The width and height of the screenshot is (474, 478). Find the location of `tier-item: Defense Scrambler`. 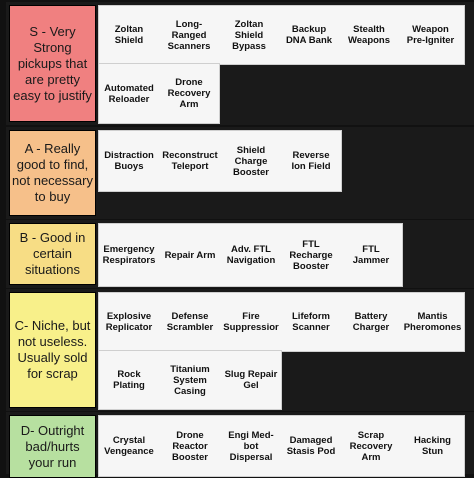

tier-item: Defense Scrambler is located at coordinates (190, 322).